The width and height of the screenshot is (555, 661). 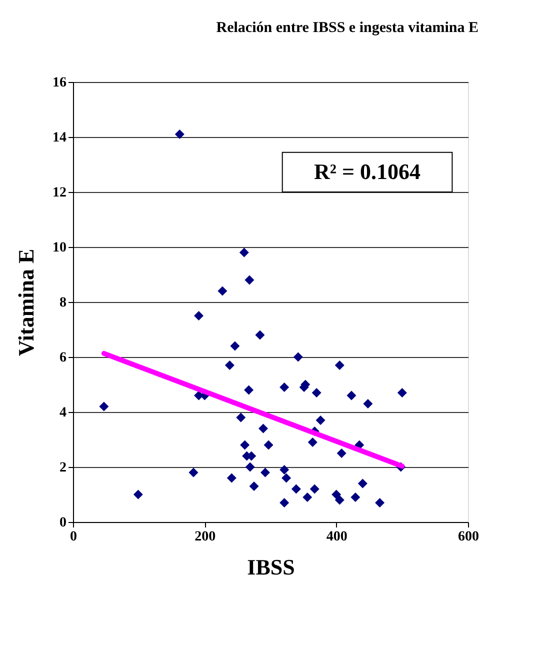 What do you see at coordinates (367, 171) in the screenshot?
I see `annotation: R² = 0.1064` at bounding box center [367, 171].